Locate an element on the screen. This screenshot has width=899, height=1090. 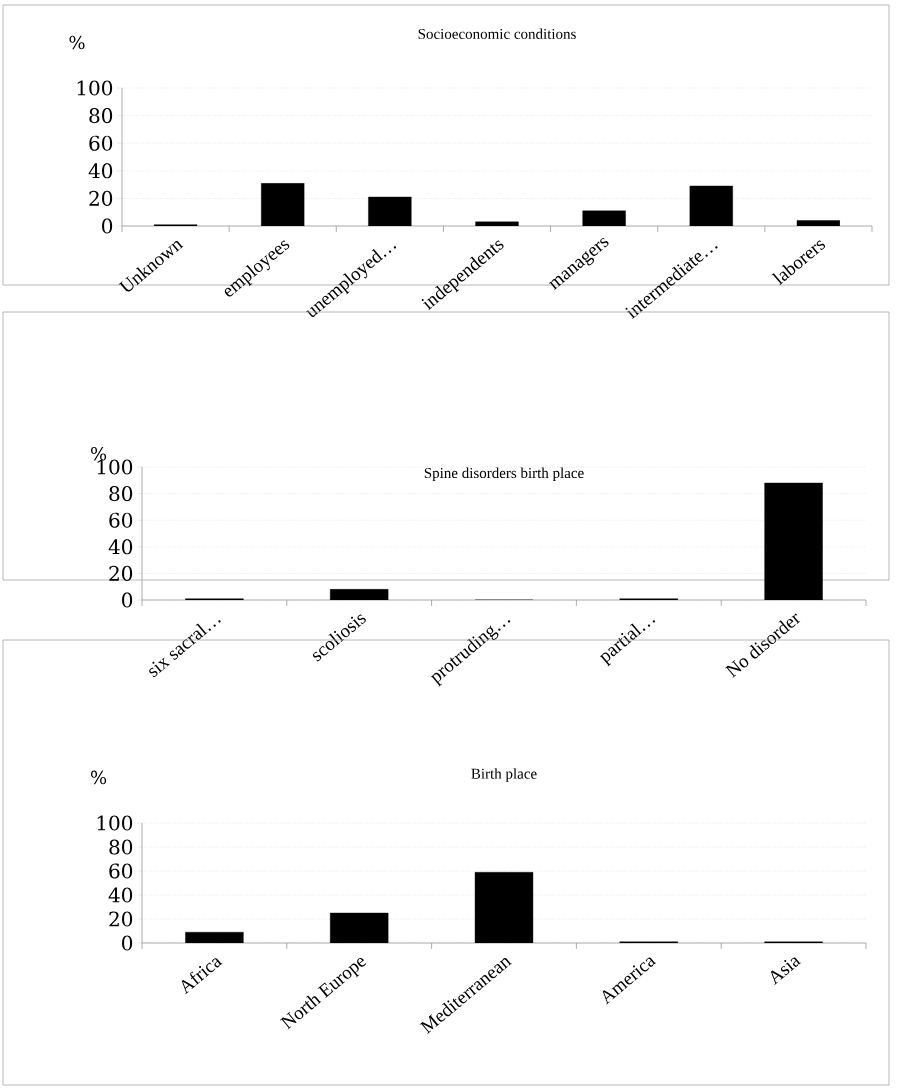
chart-title: Birth place is located at coordinates (504, 775).